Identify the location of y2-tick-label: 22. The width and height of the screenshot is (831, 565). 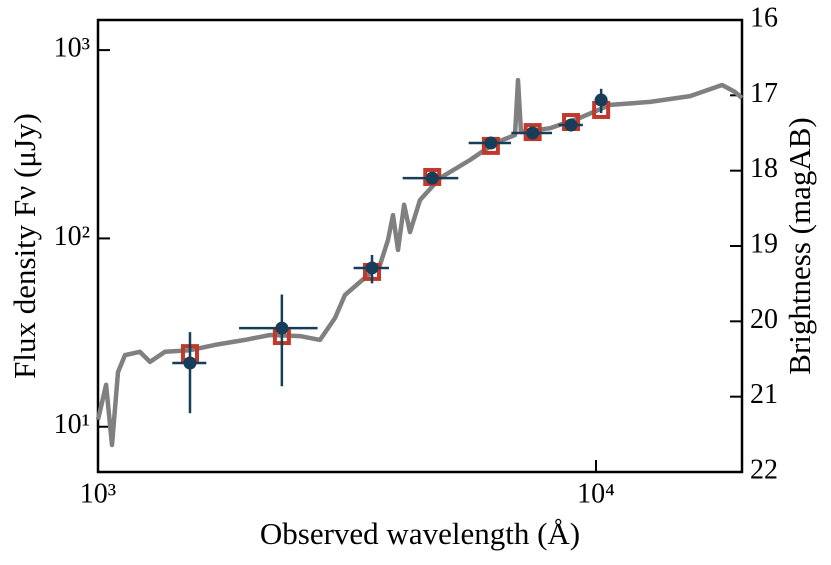
(764, 469).